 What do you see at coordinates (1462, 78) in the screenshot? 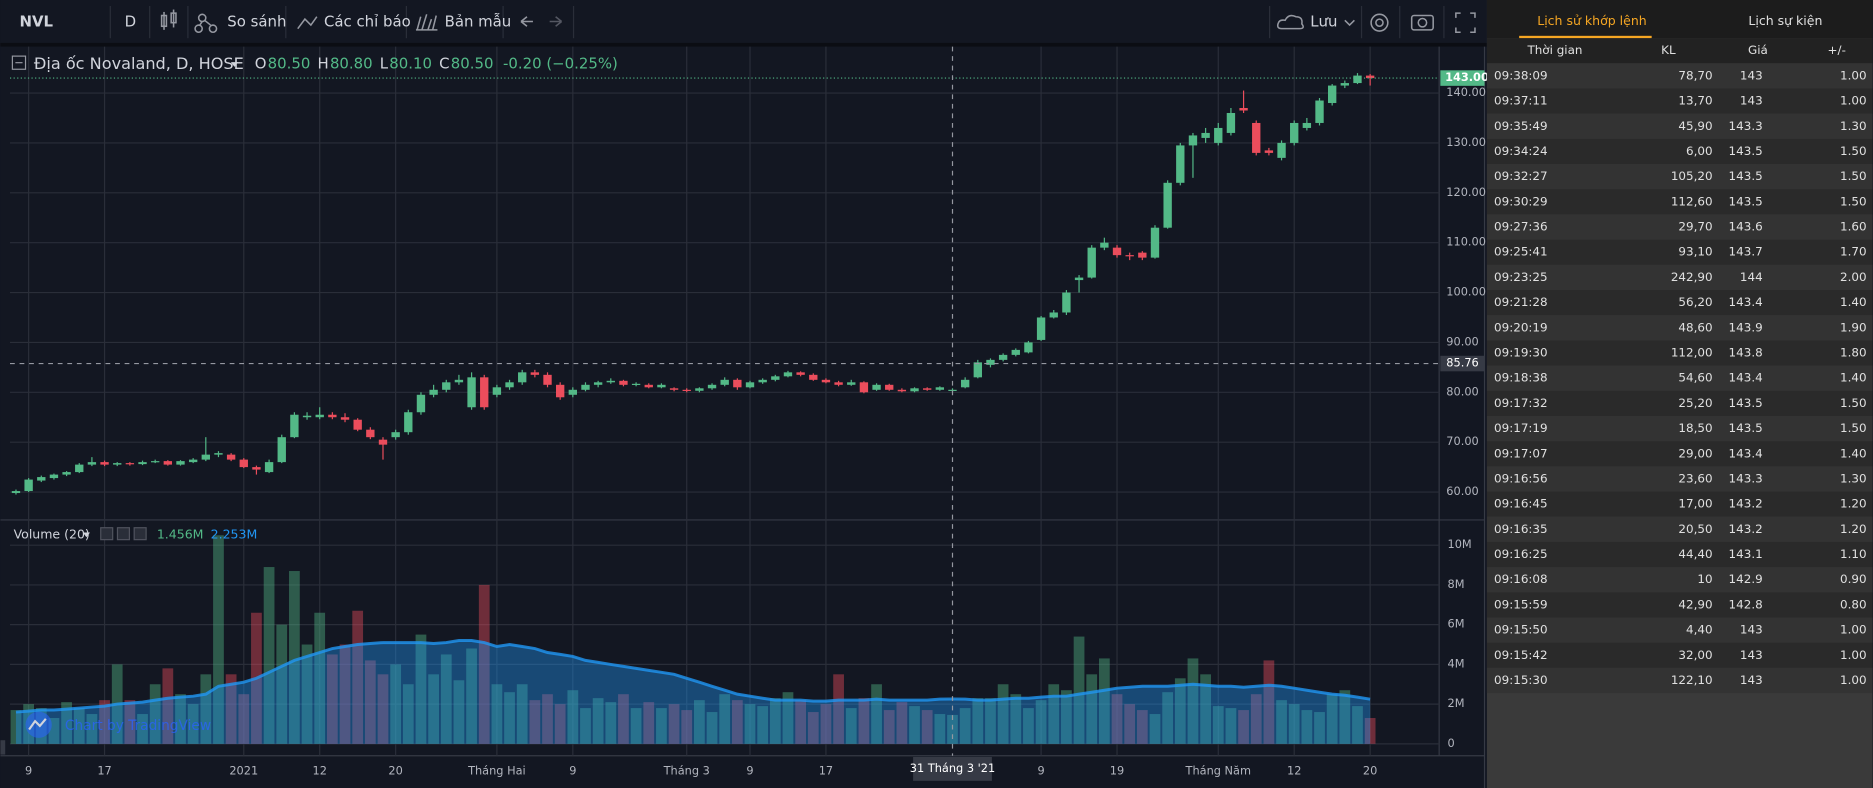
I see `last-price-box` at bounding box center [1462, 78].